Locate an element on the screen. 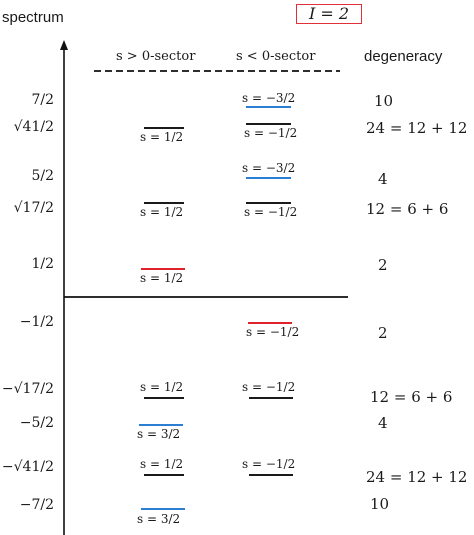 The width and height of the screenshot is (474, 535). degeneracy-row-4: 12 = 6 + 6 is located at coordinates (407, 209).